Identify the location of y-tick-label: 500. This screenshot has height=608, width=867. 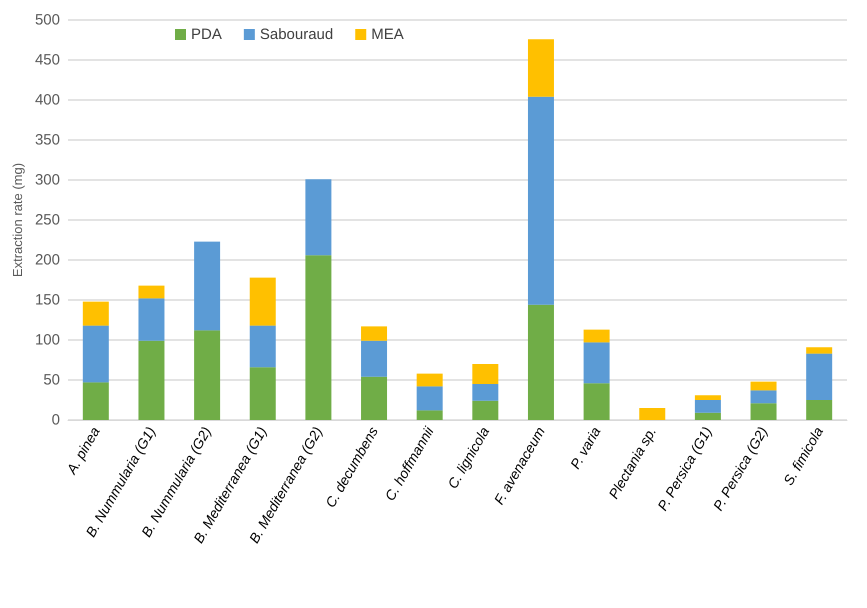
(47, 20).